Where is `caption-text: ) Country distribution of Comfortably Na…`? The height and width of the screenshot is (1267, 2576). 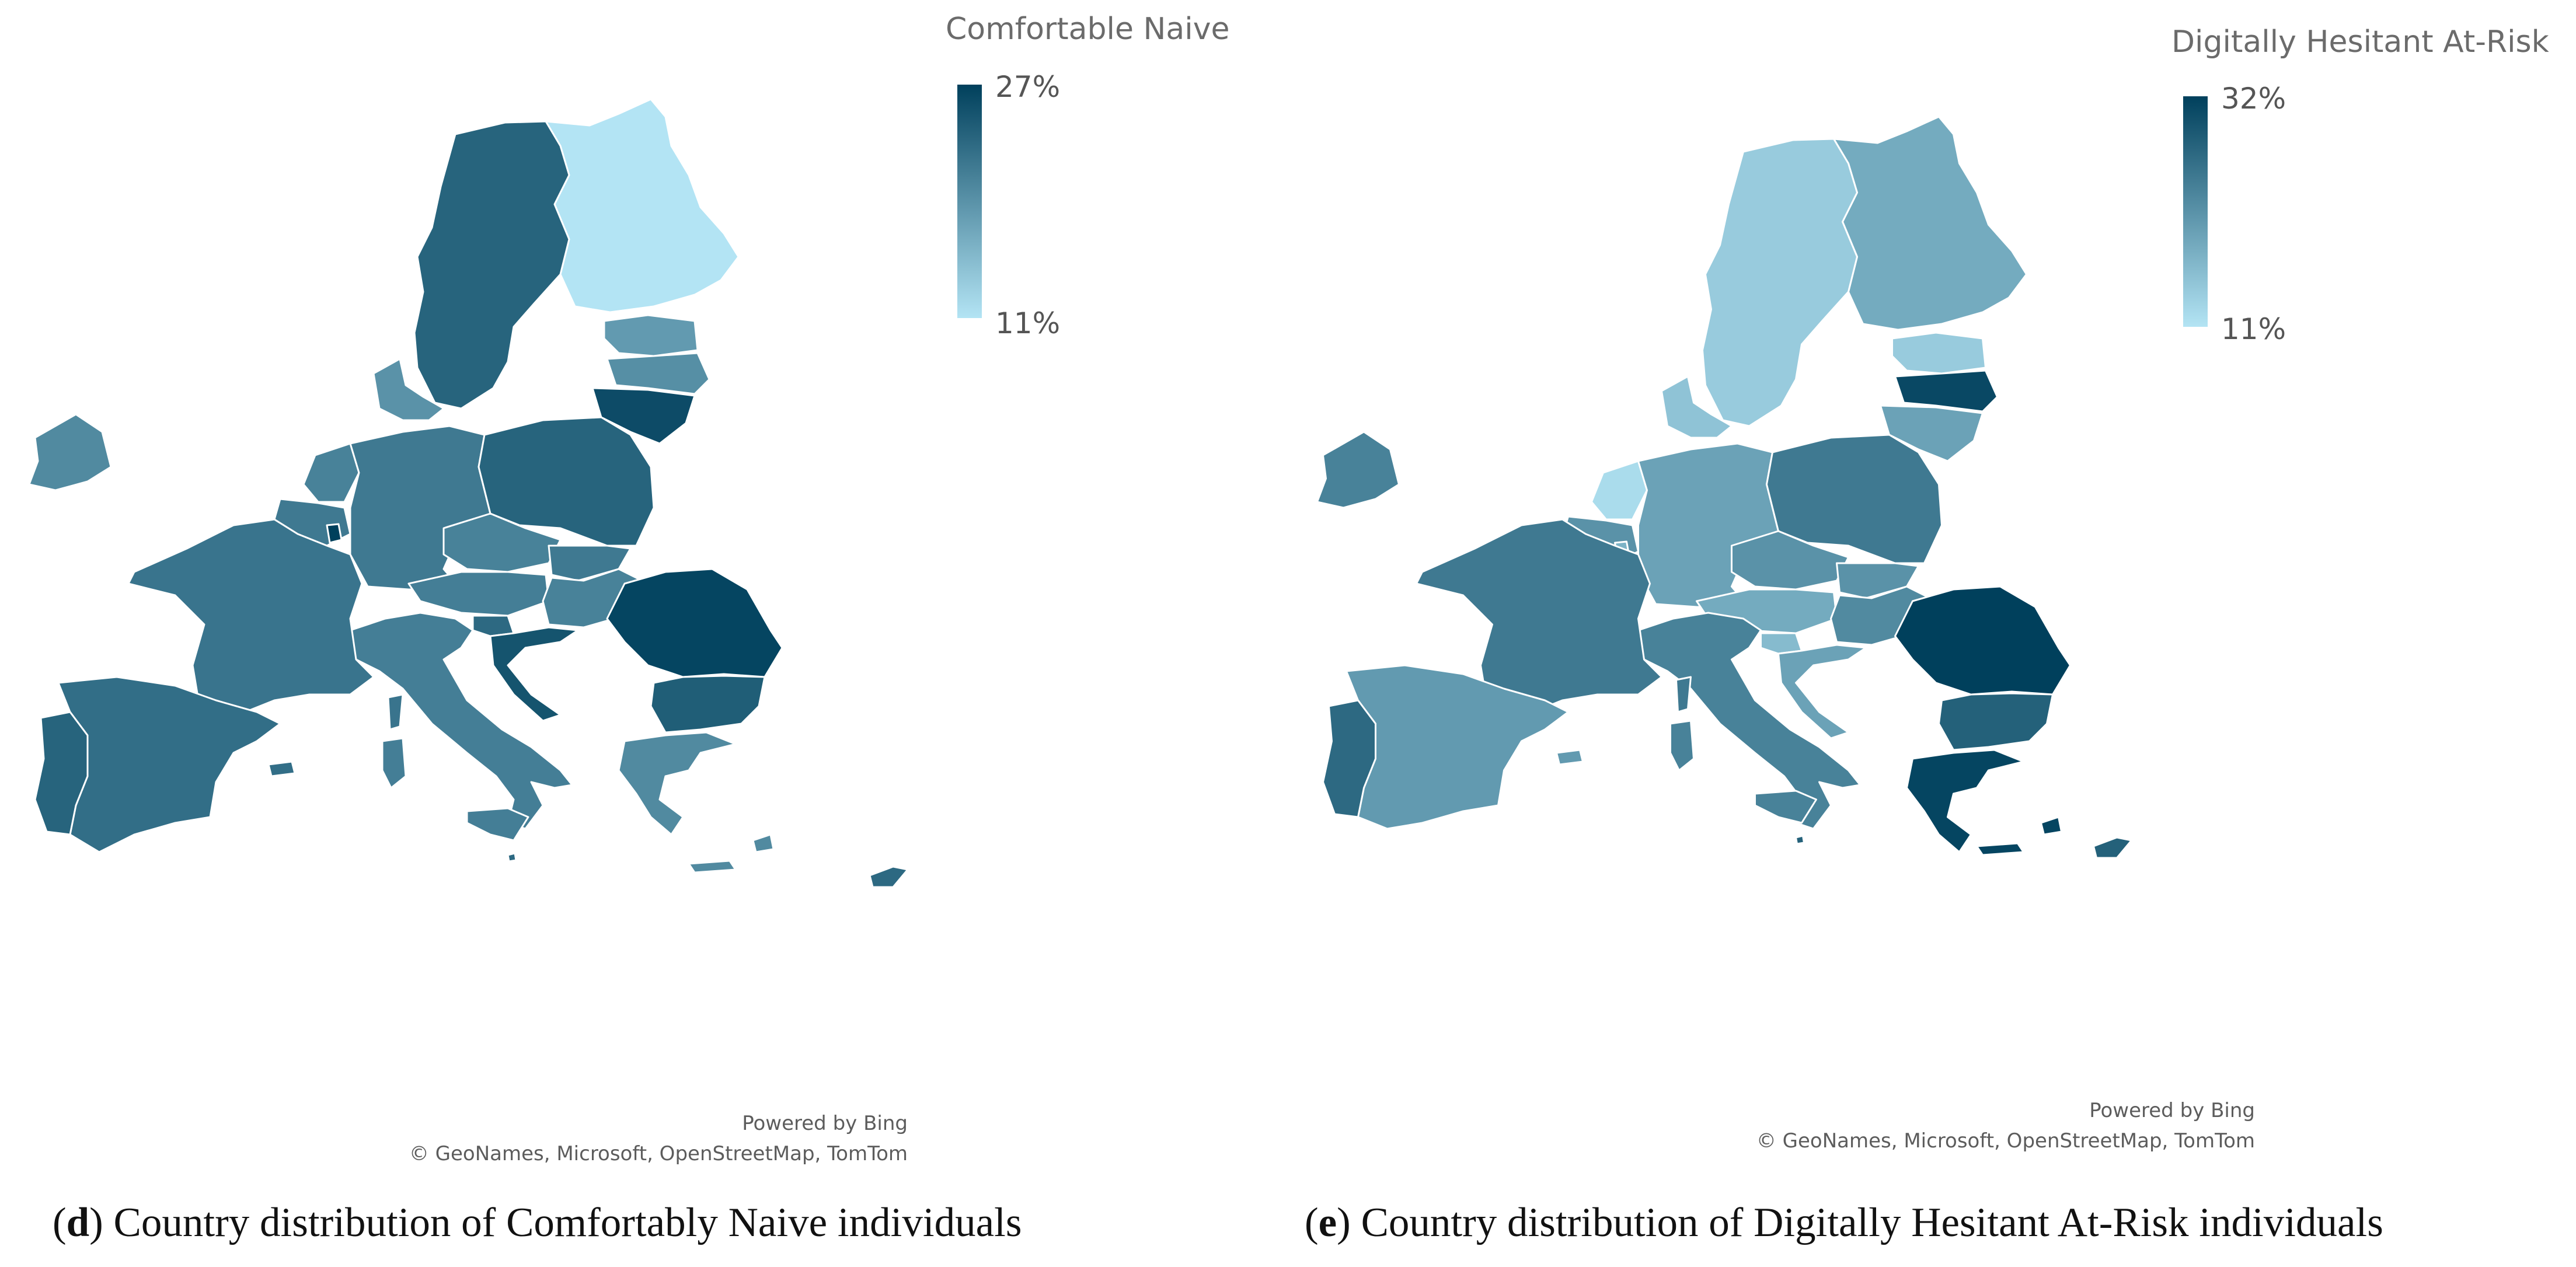 caption-text: ) Country distribution of Comfortably Na… is located at coordinates (555, 1222).